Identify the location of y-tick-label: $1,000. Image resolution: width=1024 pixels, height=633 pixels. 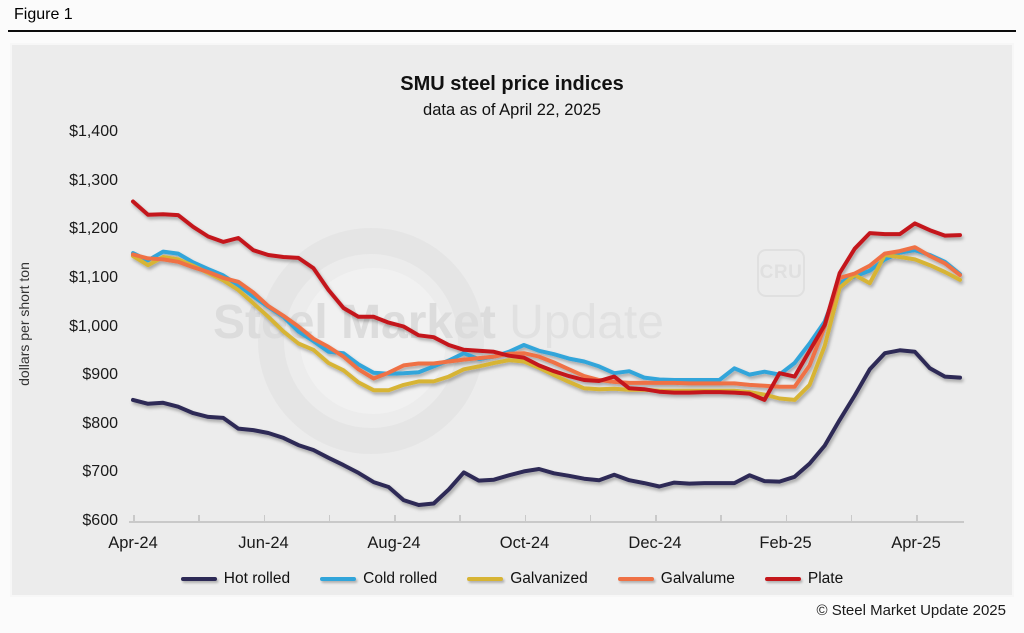
(93, 326).